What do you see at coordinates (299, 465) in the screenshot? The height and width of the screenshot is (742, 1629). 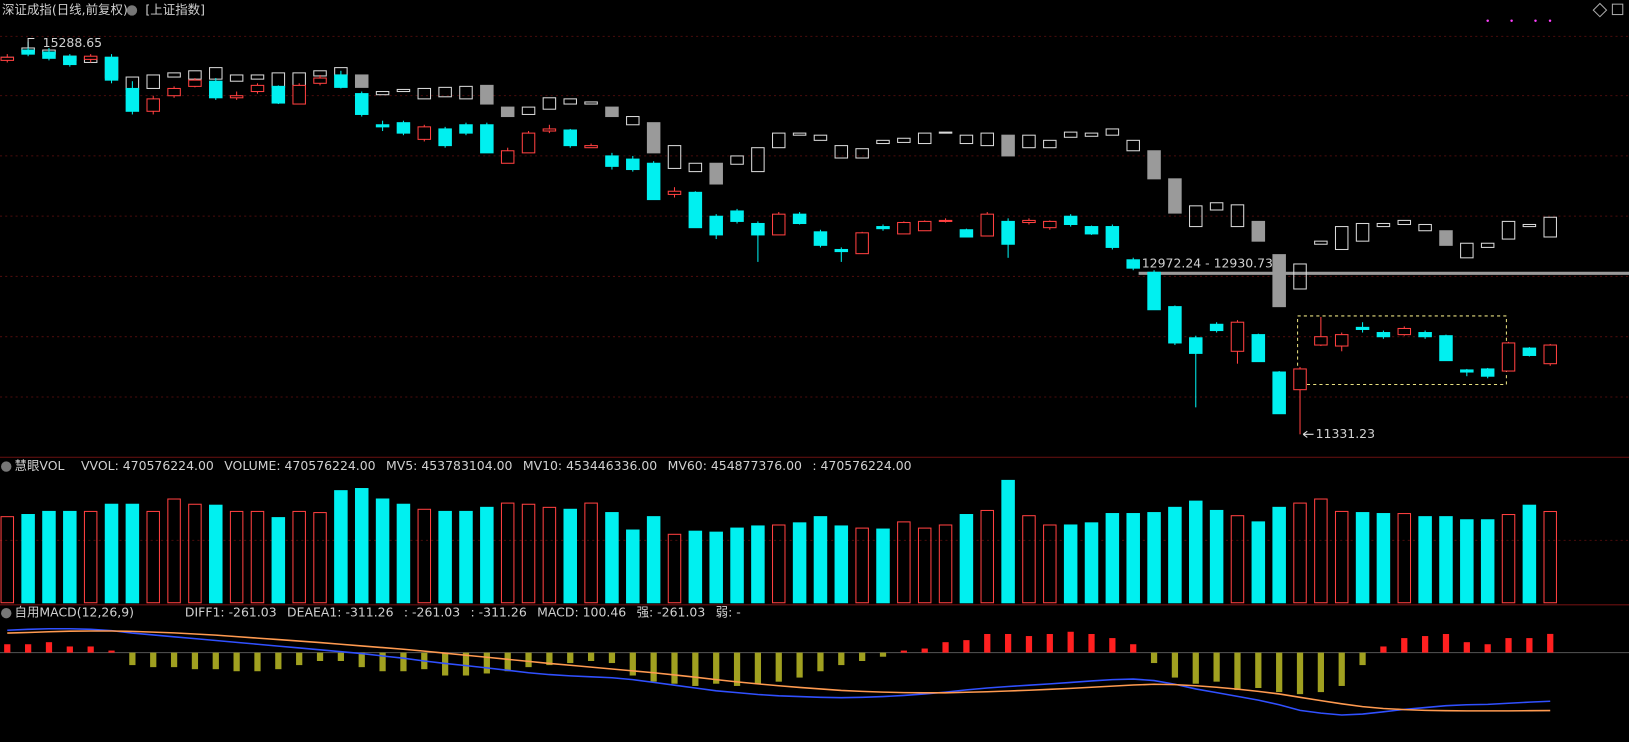 I see `legend-entry: VOLUME: 470576224.00` at bounding box center [299, 465].